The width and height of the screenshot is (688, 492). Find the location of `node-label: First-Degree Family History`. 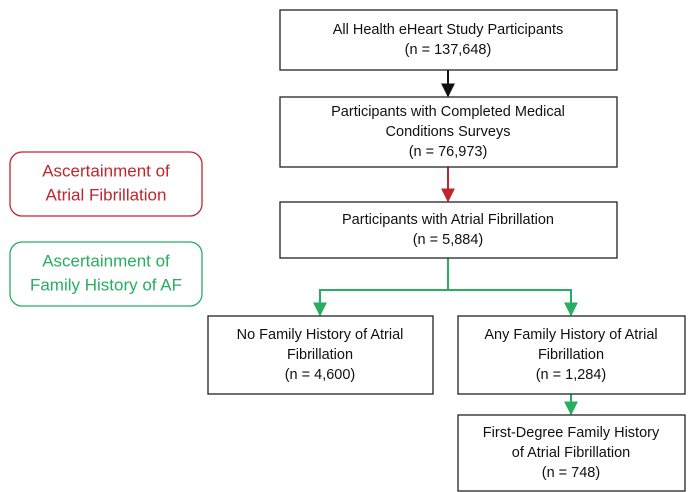

node-label: First-Degree Family History is located at coordinates (571, 433).